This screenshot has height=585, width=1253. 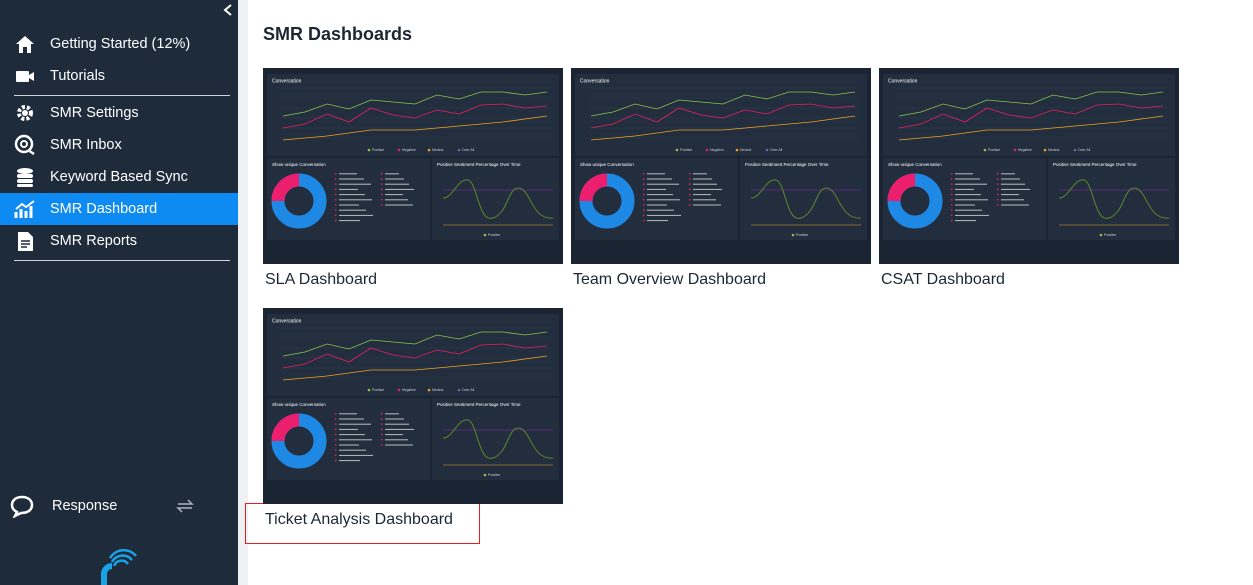 What do you see at coordinates (943, 279) in the screenshot?
I see `dashboard-label: CSAT Dashboard` at bounding box center [943, 279].